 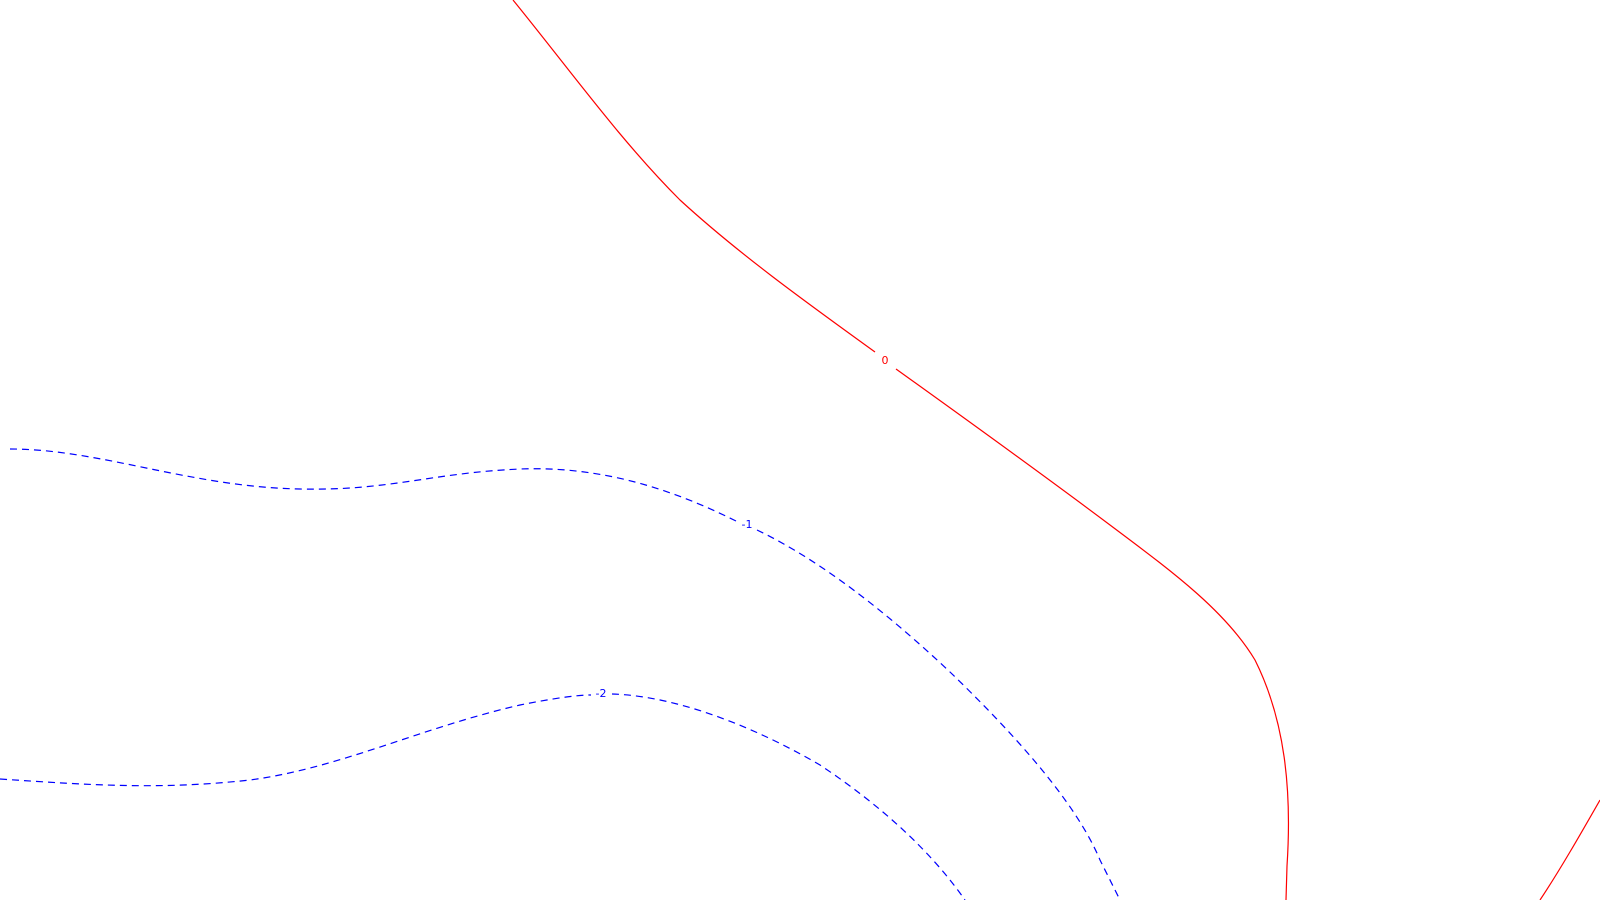 I want to click on contour-line-0-continued, so click(x=1092, y=634).